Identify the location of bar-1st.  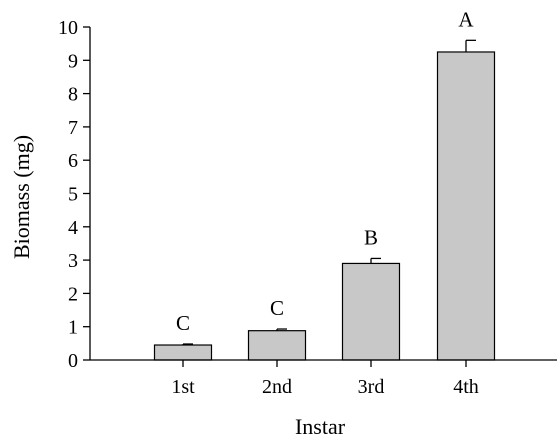
(183, 352).